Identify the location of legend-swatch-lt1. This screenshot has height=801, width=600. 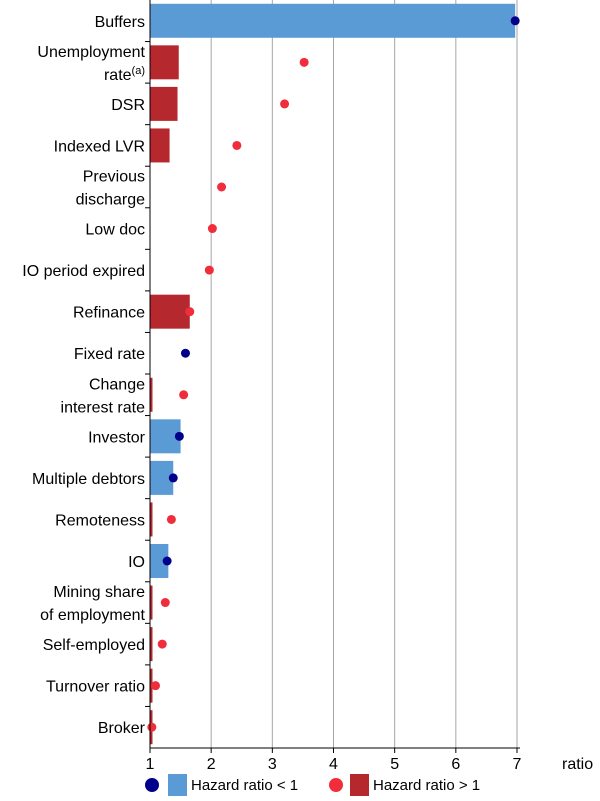
(177, 785).